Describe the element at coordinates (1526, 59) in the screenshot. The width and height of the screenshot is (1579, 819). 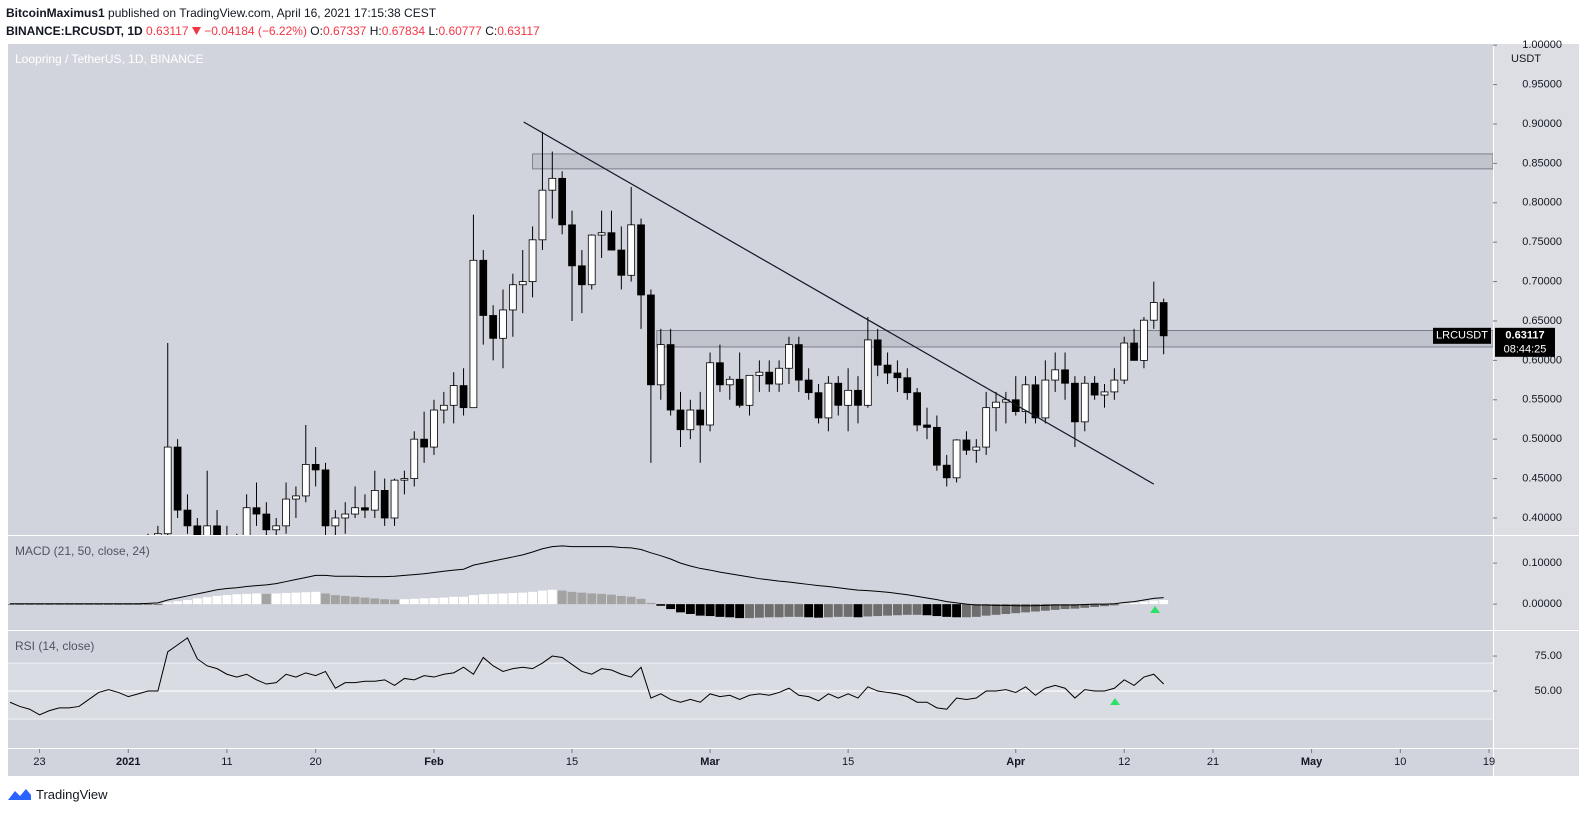
I see `unit: USDT` at that location.